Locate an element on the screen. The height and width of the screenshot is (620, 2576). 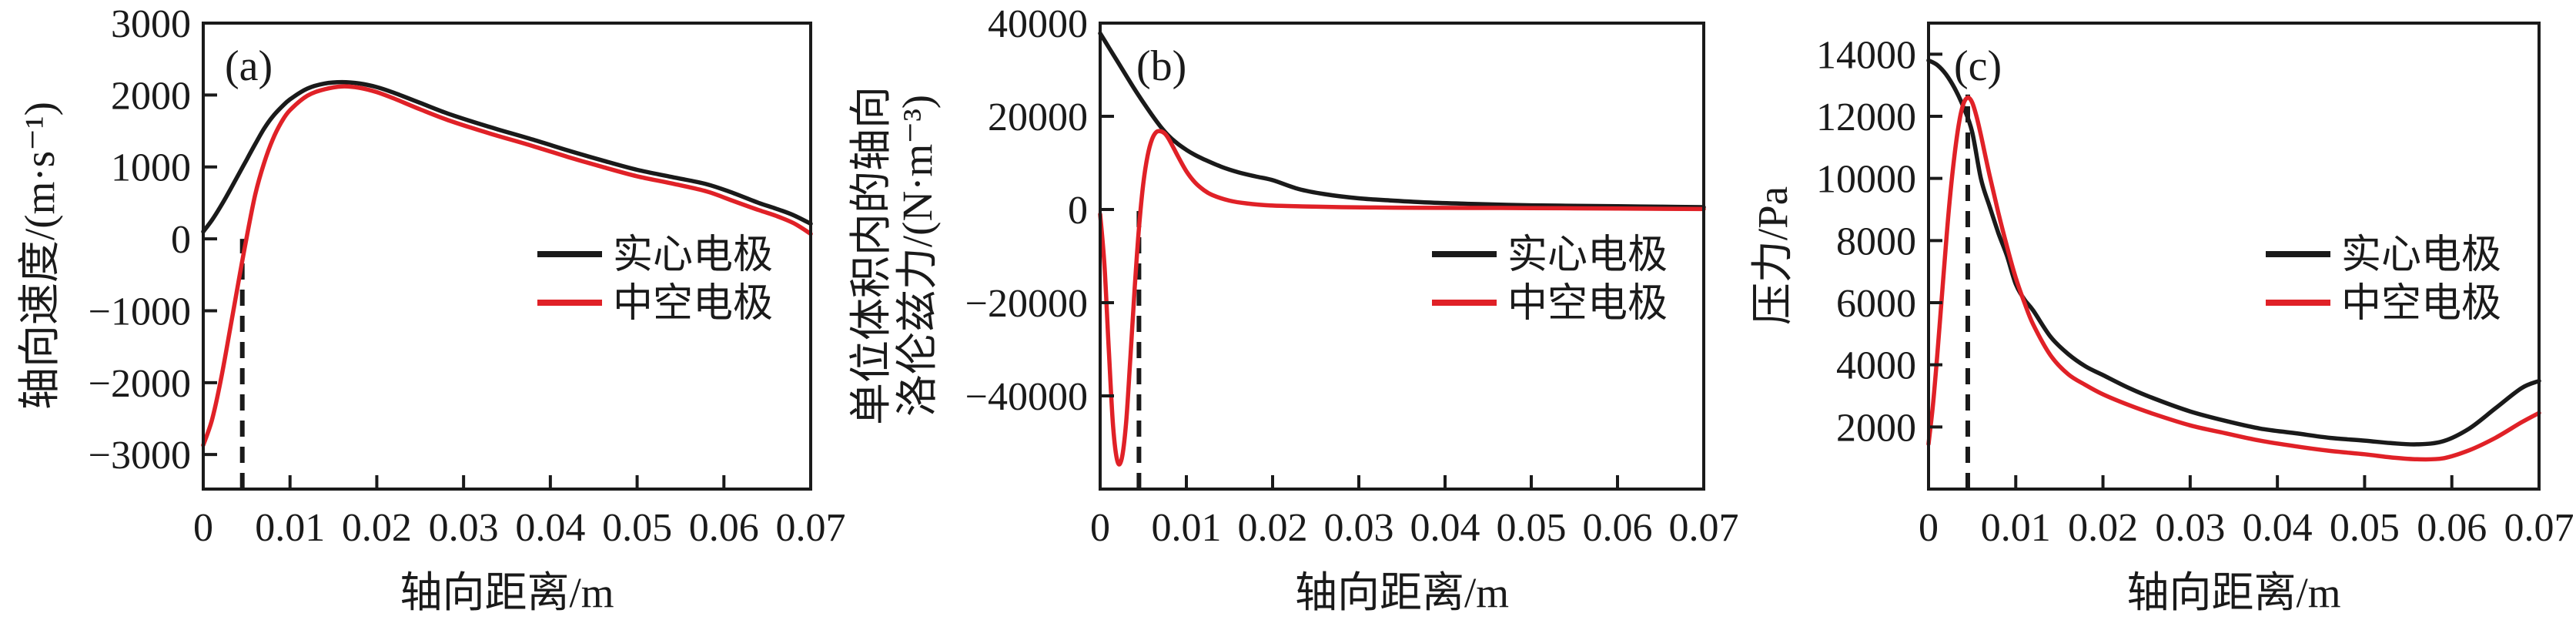
y-tick-label: 20000 is located at coordinates (1038, 117).